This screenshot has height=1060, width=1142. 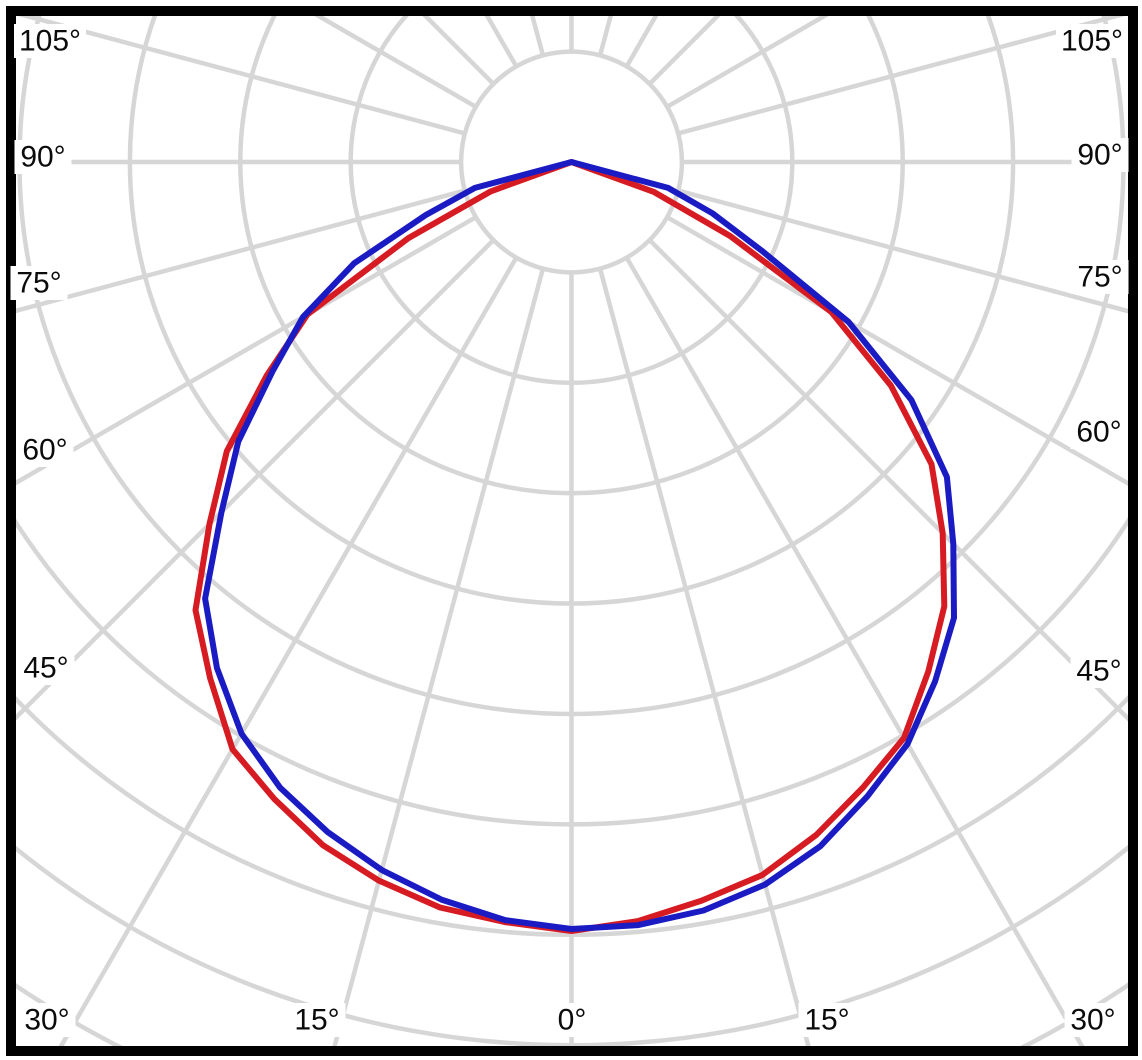 I want to click on angle-label: 0°, so click(x=572, y=1020).